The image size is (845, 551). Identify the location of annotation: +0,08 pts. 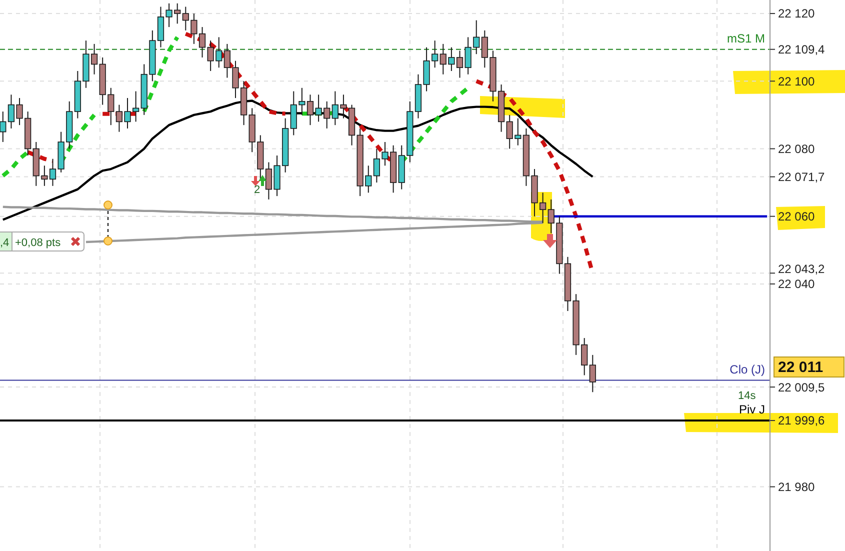
(38, 243).